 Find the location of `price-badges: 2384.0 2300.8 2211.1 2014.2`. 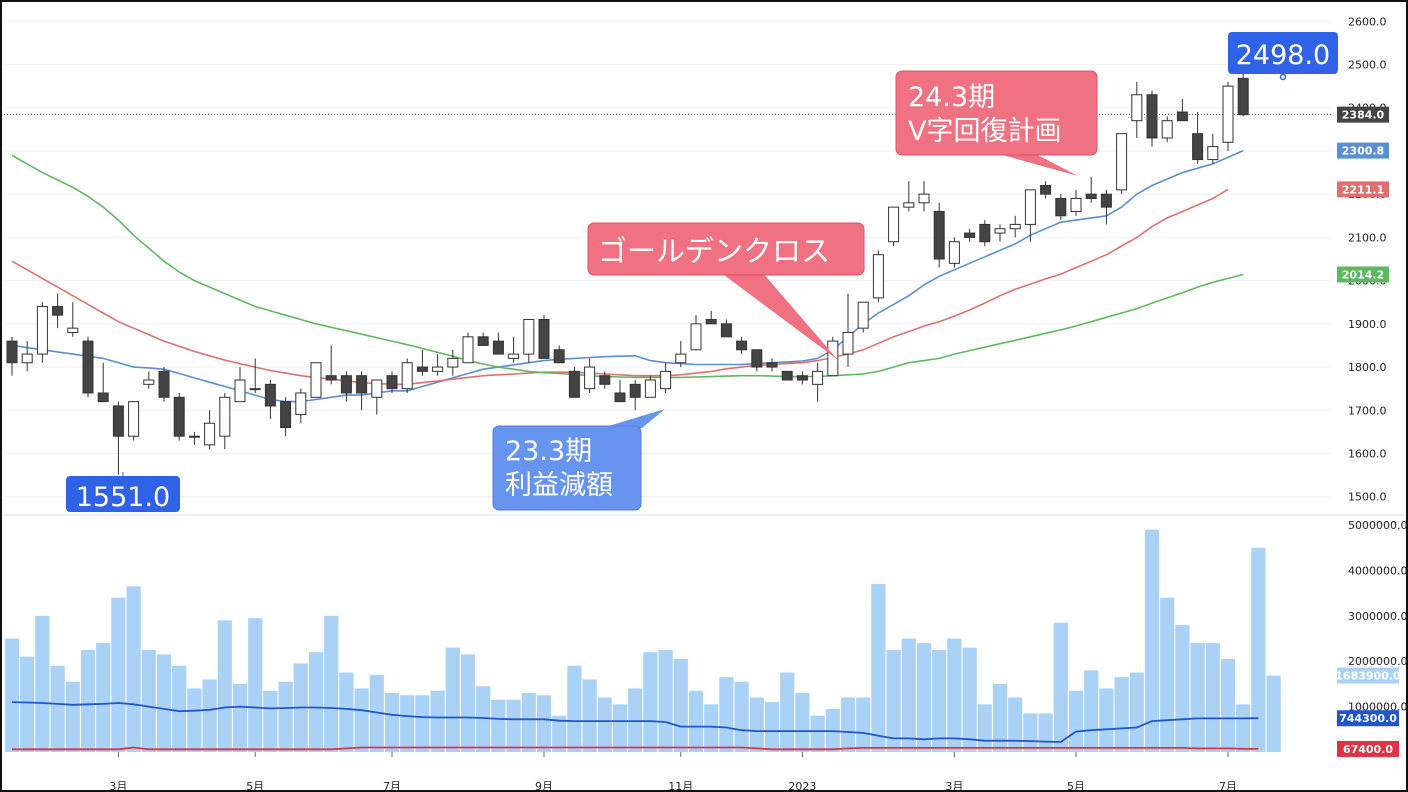

price-badges: 2384.0 2300.8 2211.1 2014.2 is located at coordinates (1363, 194).